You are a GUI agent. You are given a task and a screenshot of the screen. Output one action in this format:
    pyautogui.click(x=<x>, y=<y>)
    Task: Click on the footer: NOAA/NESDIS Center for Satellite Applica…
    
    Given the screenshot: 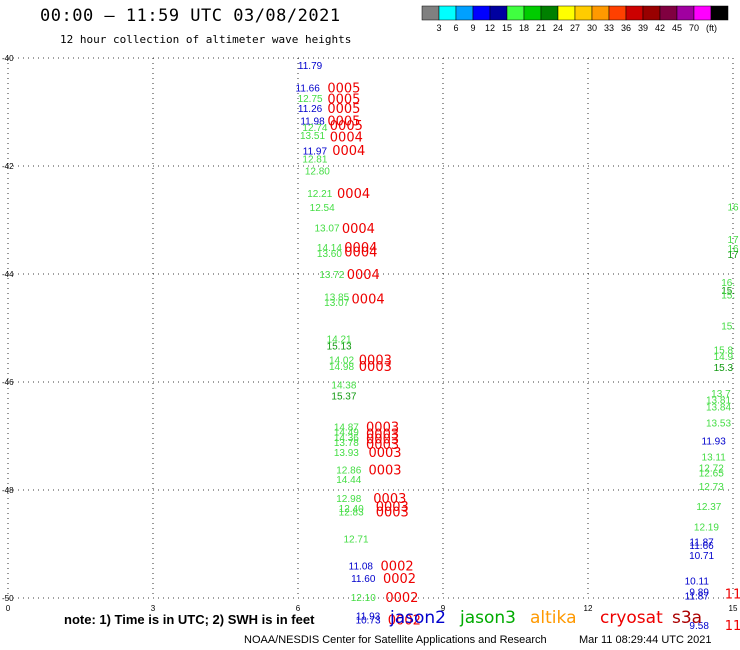 What is the action you would take?
    pyautogui.click(x=477, y=640)
    